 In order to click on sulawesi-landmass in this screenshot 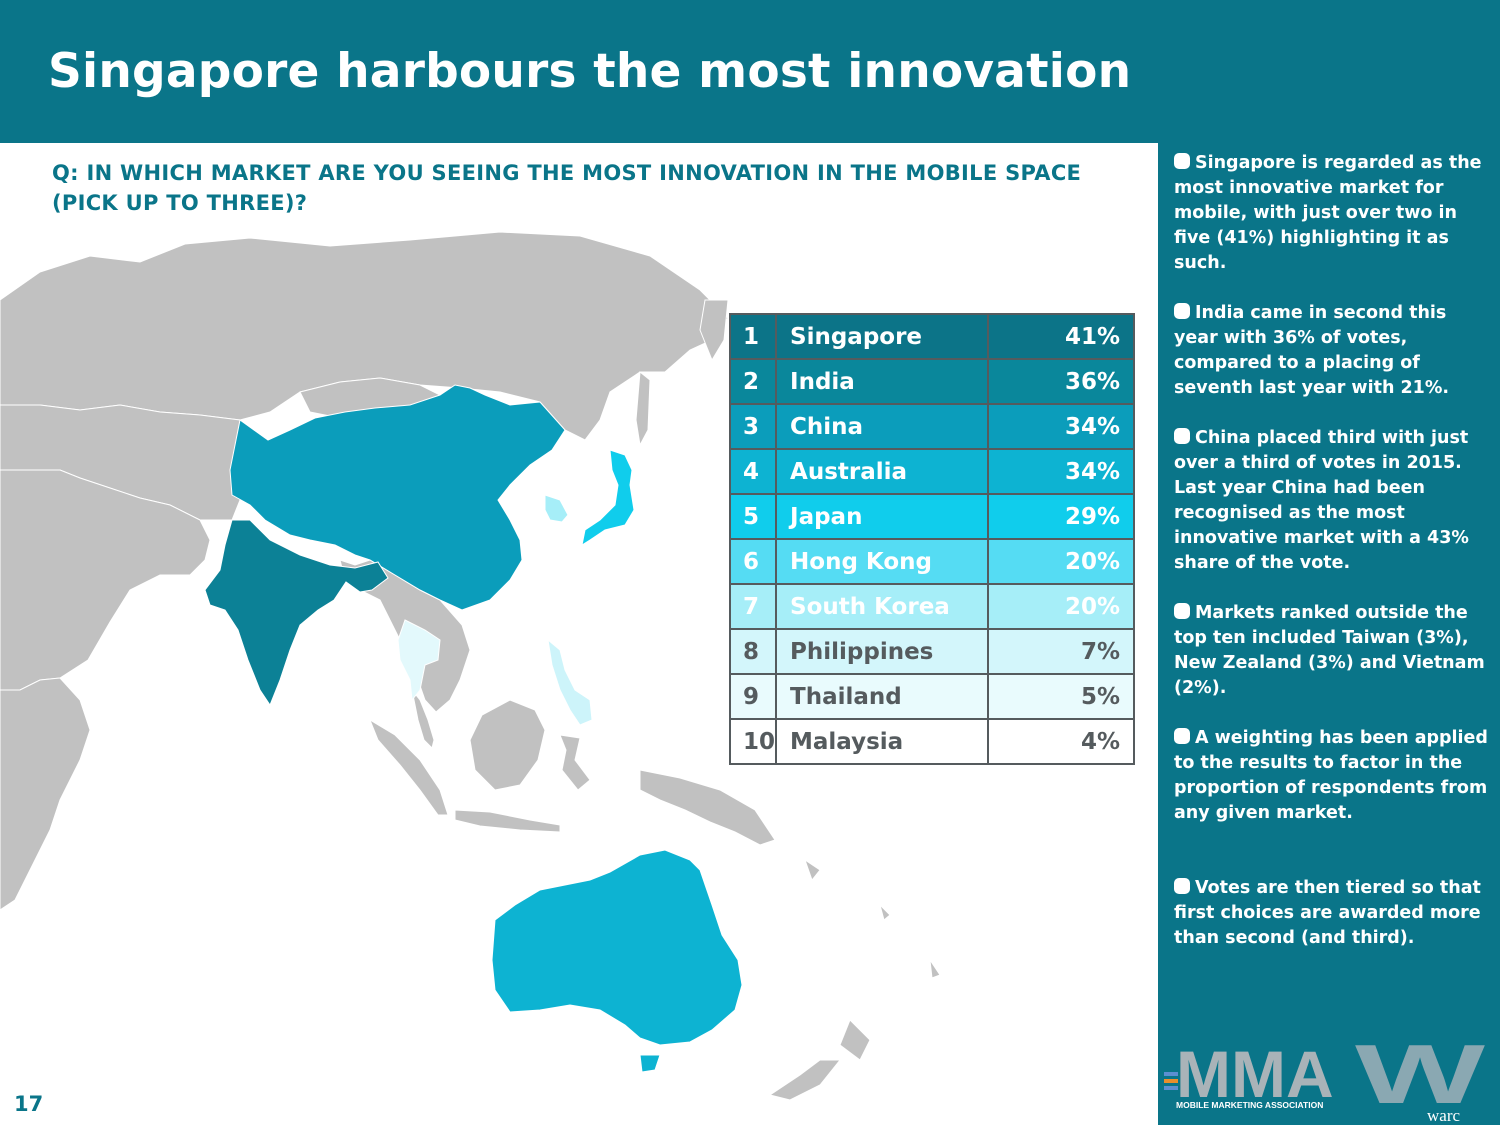, I will do `click(575, 762)`.